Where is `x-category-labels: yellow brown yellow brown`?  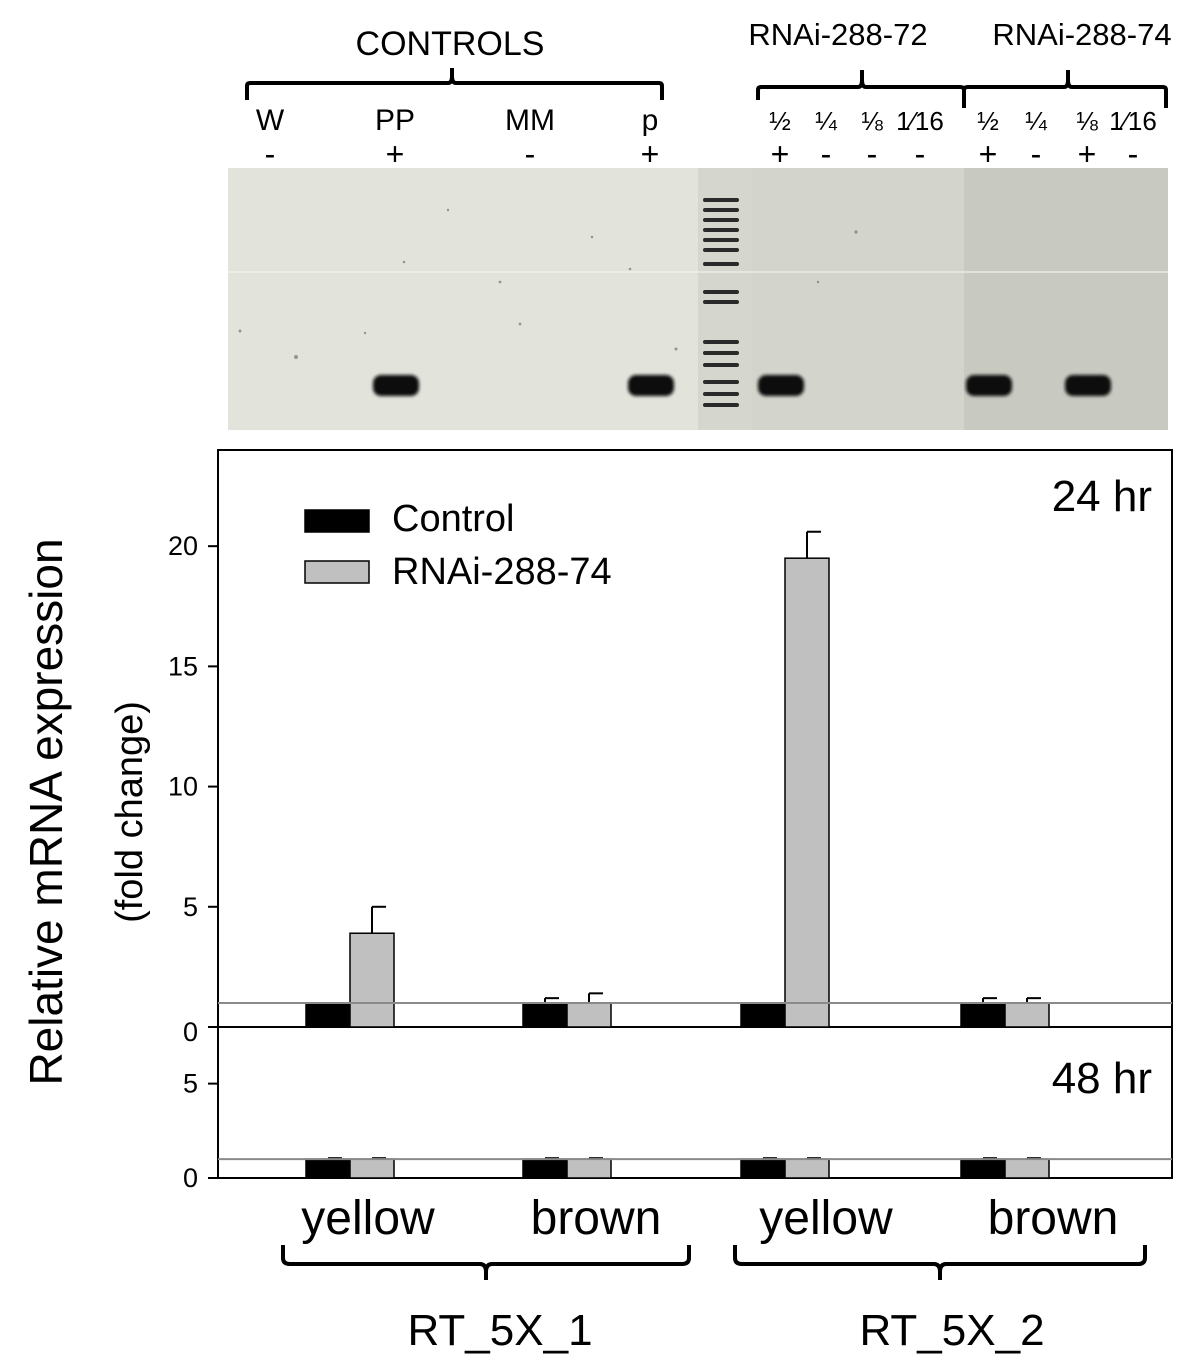 x-category-labels: yellow brown yellow brown is located at coordinates (709, 1218).